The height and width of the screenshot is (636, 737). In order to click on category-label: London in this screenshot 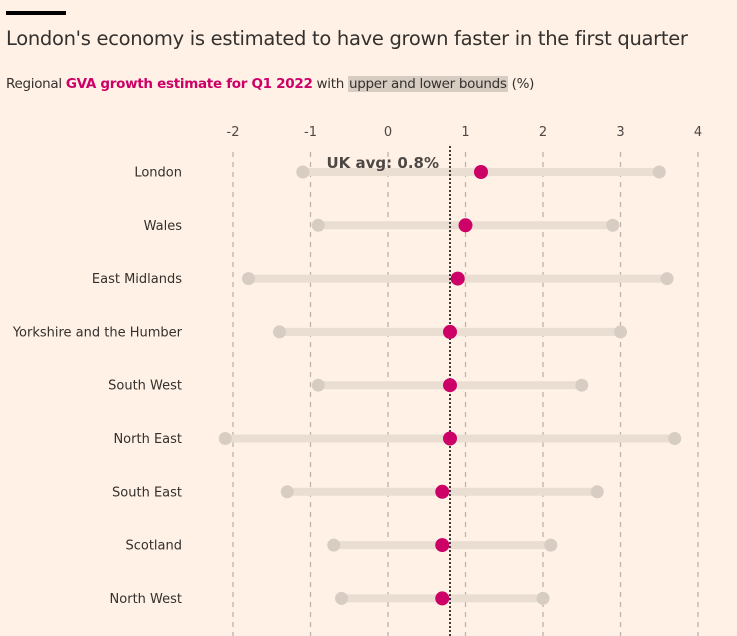, I will do `click(158, 173)`.